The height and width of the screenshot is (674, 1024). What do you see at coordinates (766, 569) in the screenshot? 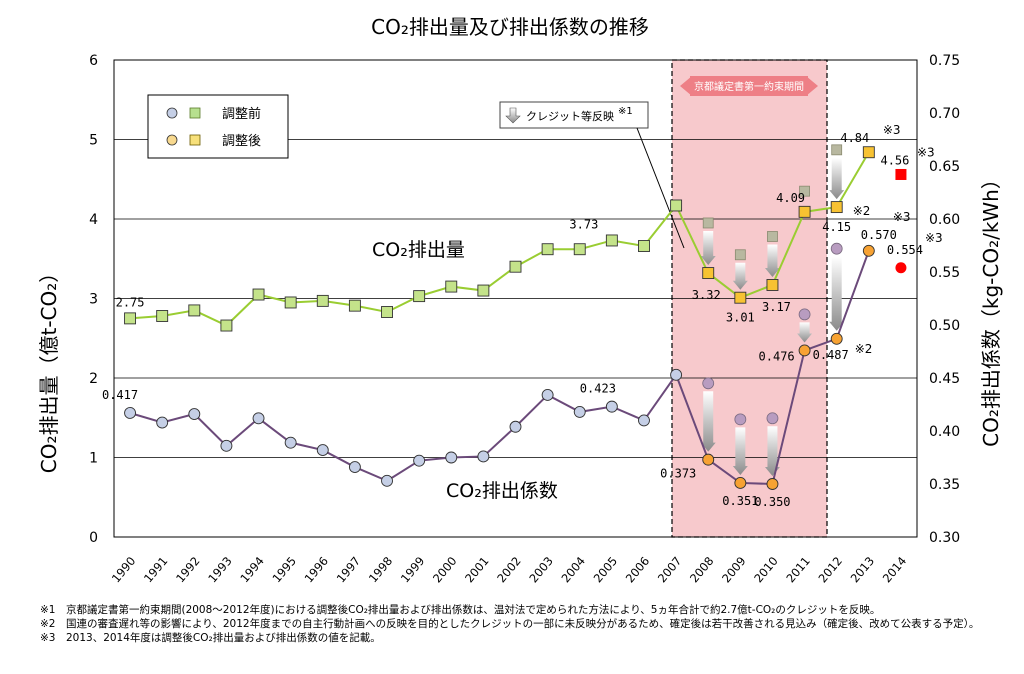
I see `x-tick-label: 2010` at bounding box center [766, 569].